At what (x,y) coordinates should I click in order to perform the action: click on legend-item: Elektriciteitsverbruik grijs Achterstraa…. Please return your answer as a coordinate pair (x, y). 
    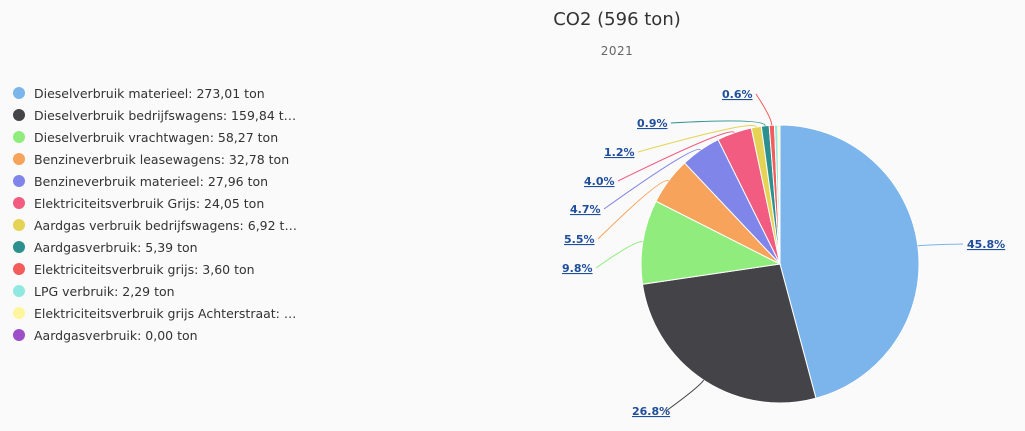
    Looking at the image, I should click on (165, 313).